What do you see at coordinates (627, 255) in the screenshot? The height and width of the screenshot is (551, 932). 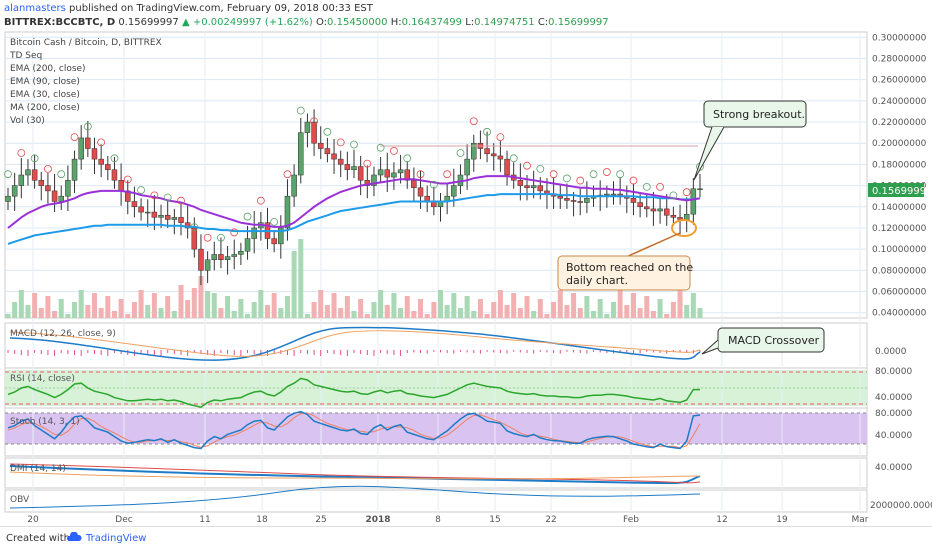 I see `bottom-callout: Bottom reached on the daily chart.` at bounding box center [627, 255].